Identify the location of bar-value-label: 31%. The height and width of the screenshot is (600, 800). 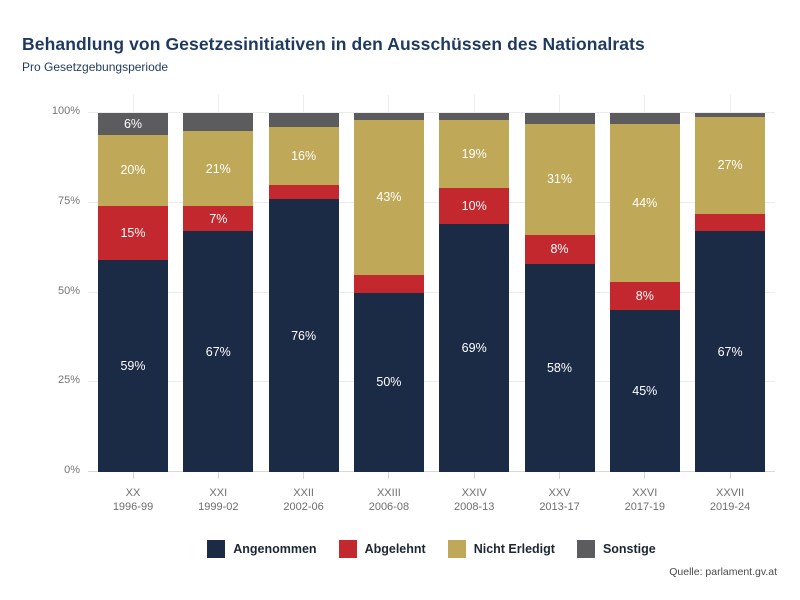
(559, 179).